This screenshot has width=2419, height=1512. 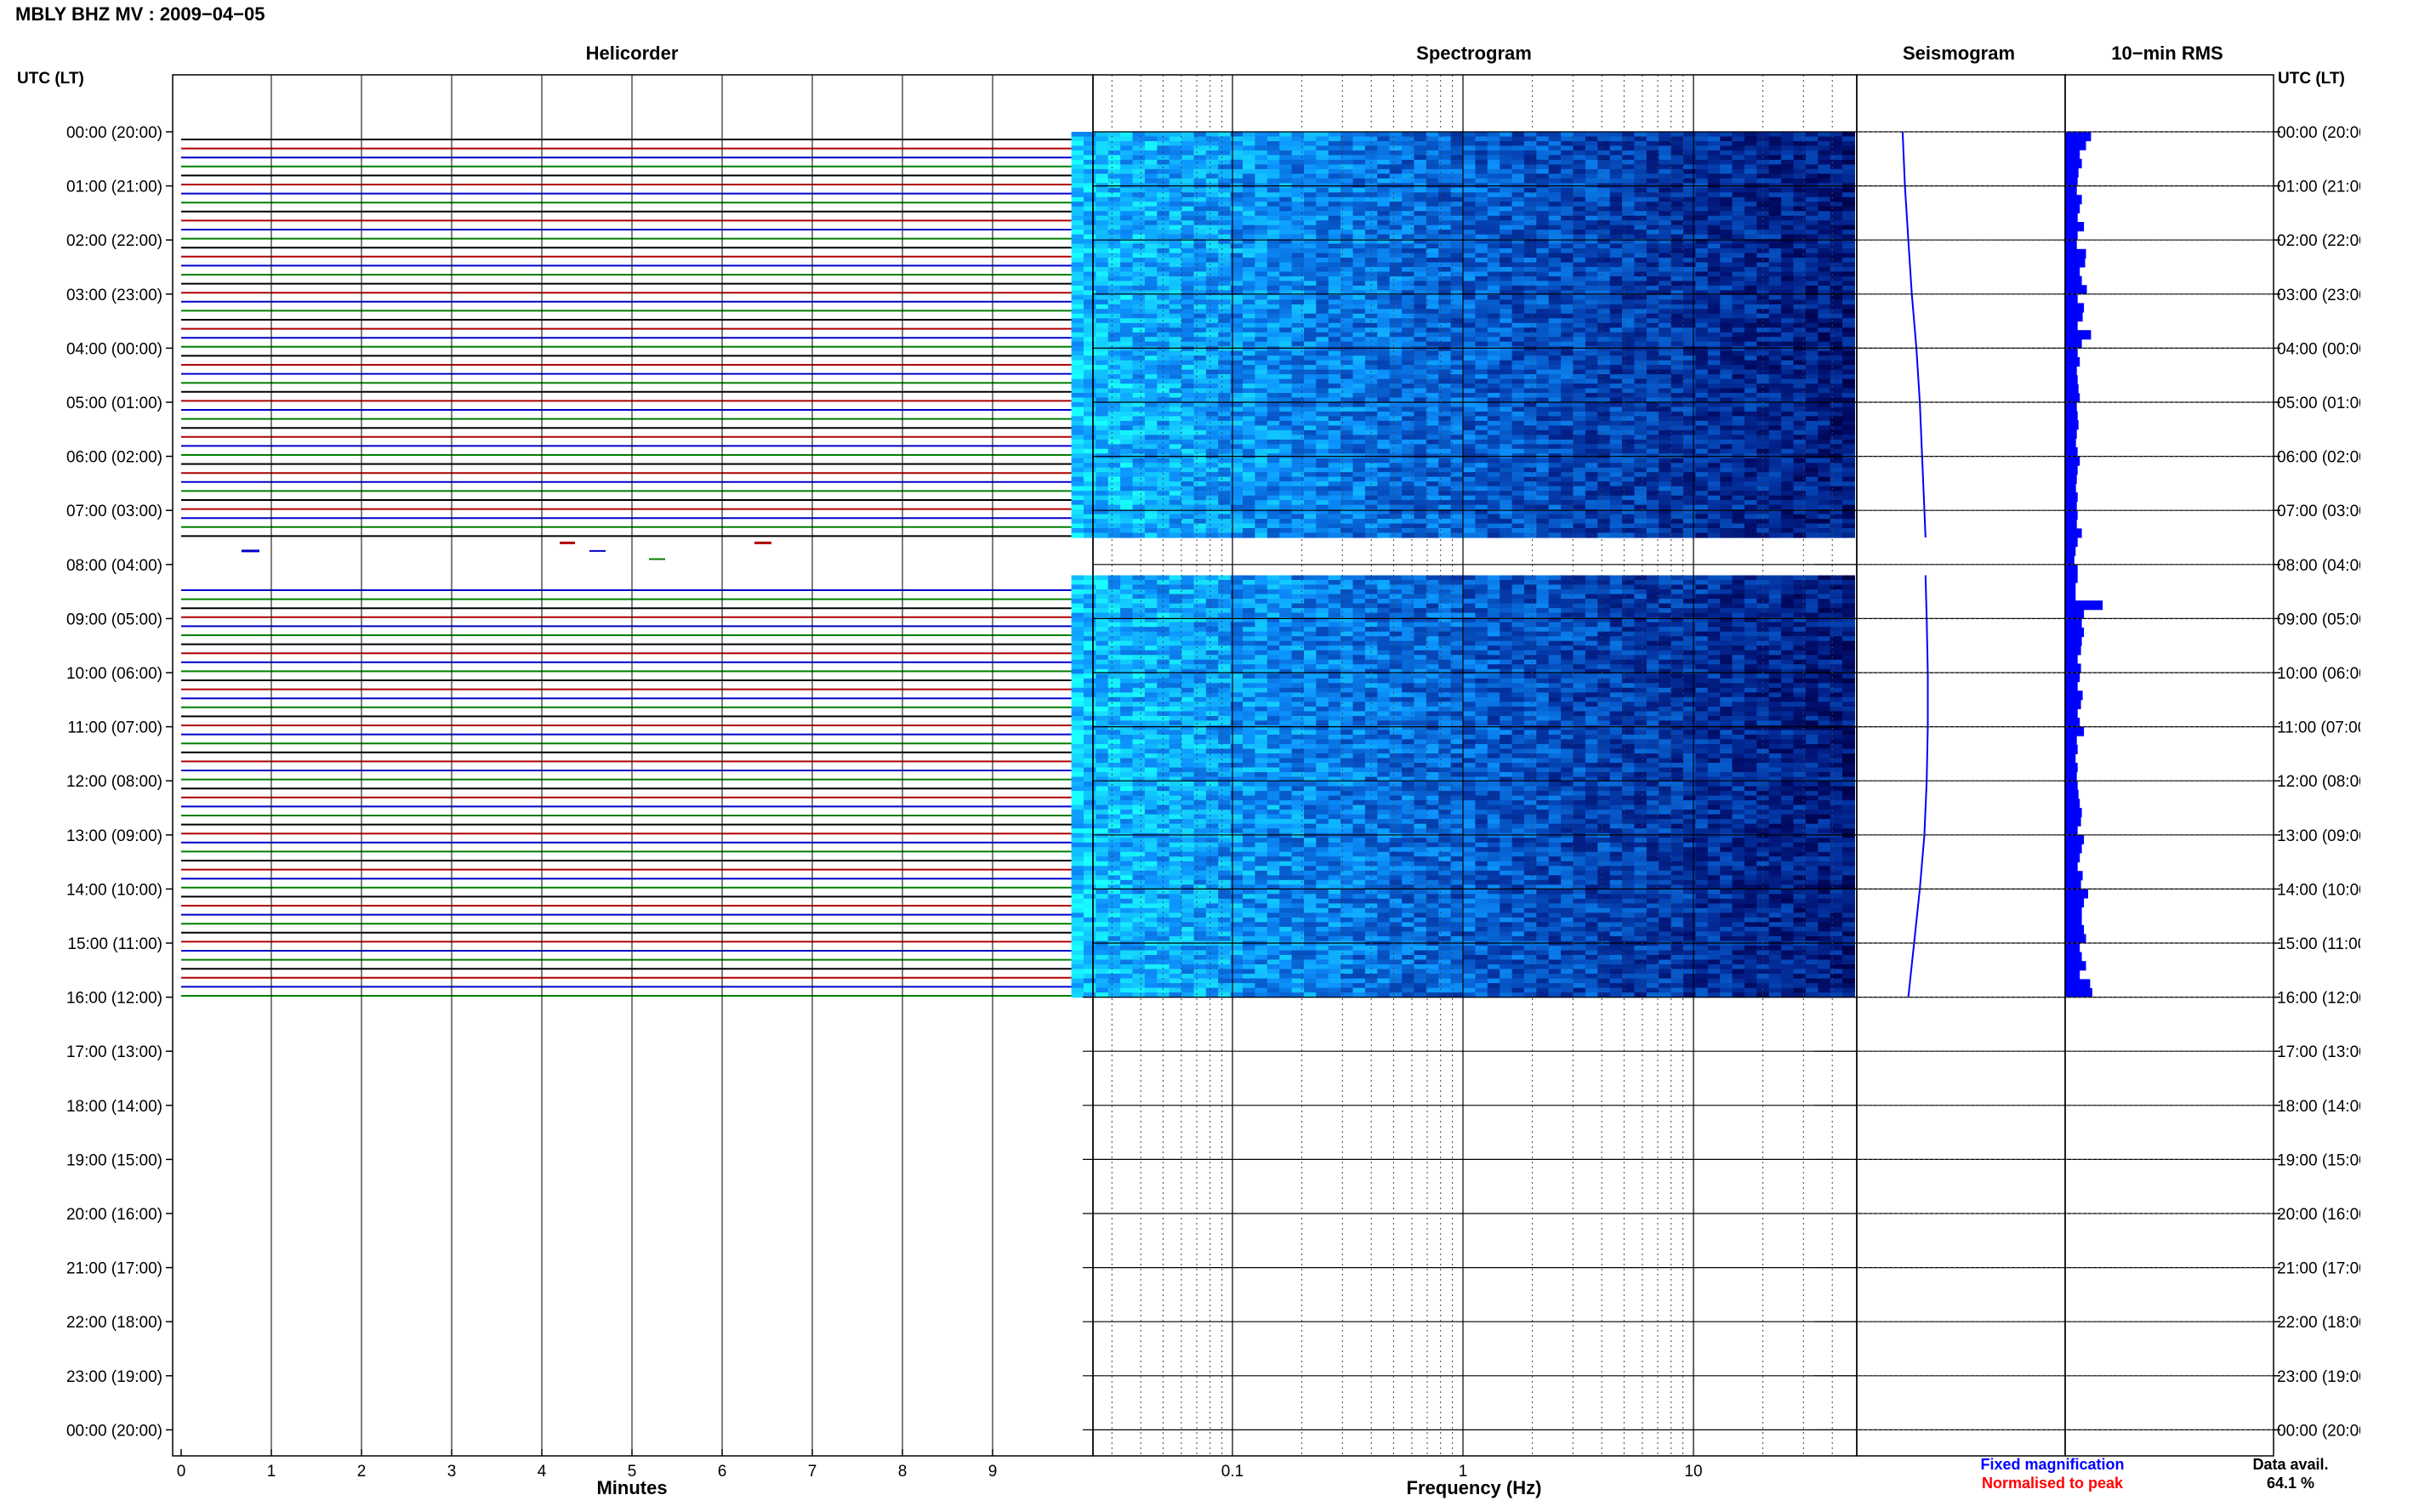 I want to click on page-title: MBLY BHZ MV : 2009−04−05, so click(x=140, y=14).